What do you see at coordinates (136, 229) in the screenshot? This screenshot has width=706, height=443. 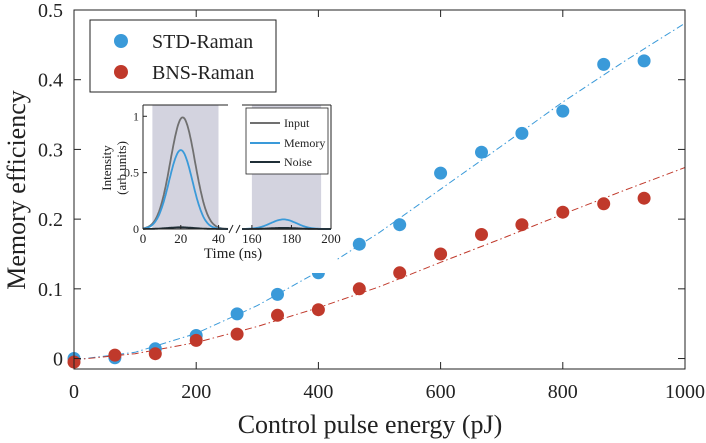 I see `inset-y-tick-label-0: 0` at bounding box center [136, 229].